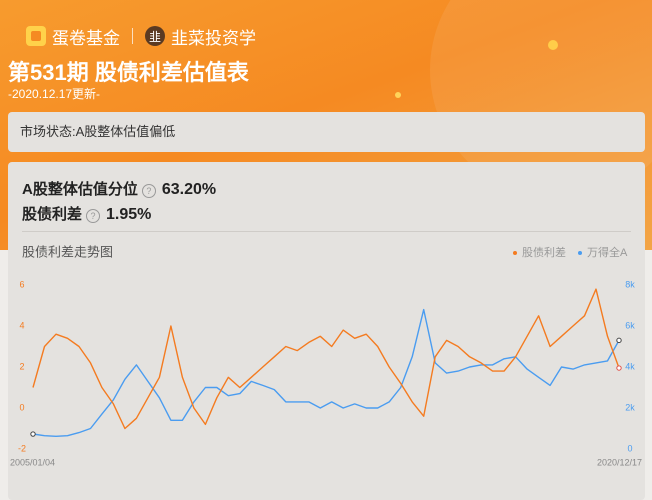 The image size is (652, 500). What do you see at coordinates (32, 462) in the screenshot?
I see `x-tick-label: 2005/01/04` at bounding box center [32, 462].